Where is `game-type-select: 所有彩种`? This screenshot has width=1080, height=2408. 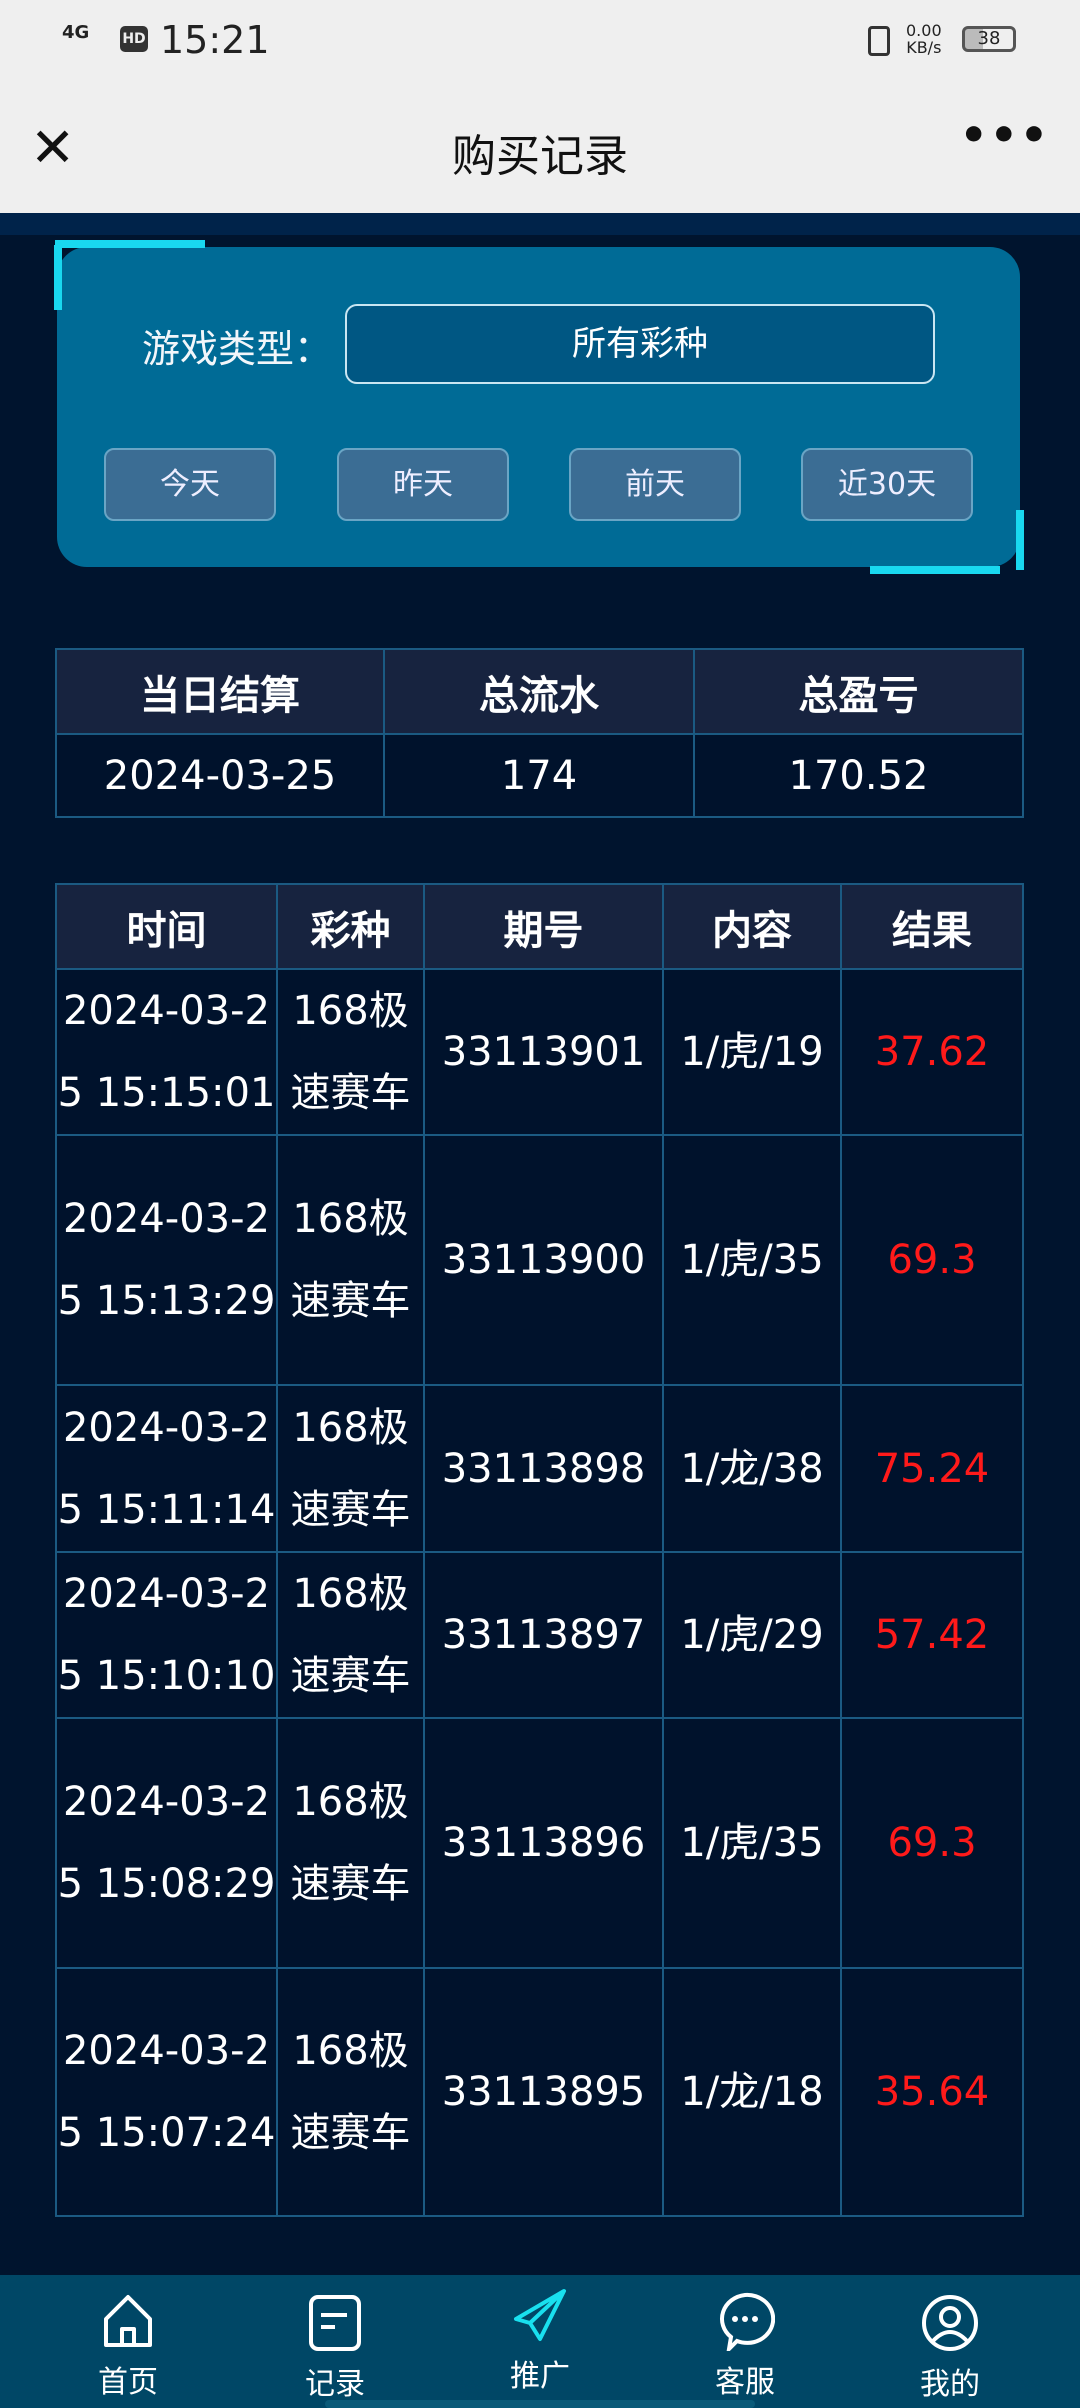
game-type-select: 所有彩种 is located at coordinates (640, 344).